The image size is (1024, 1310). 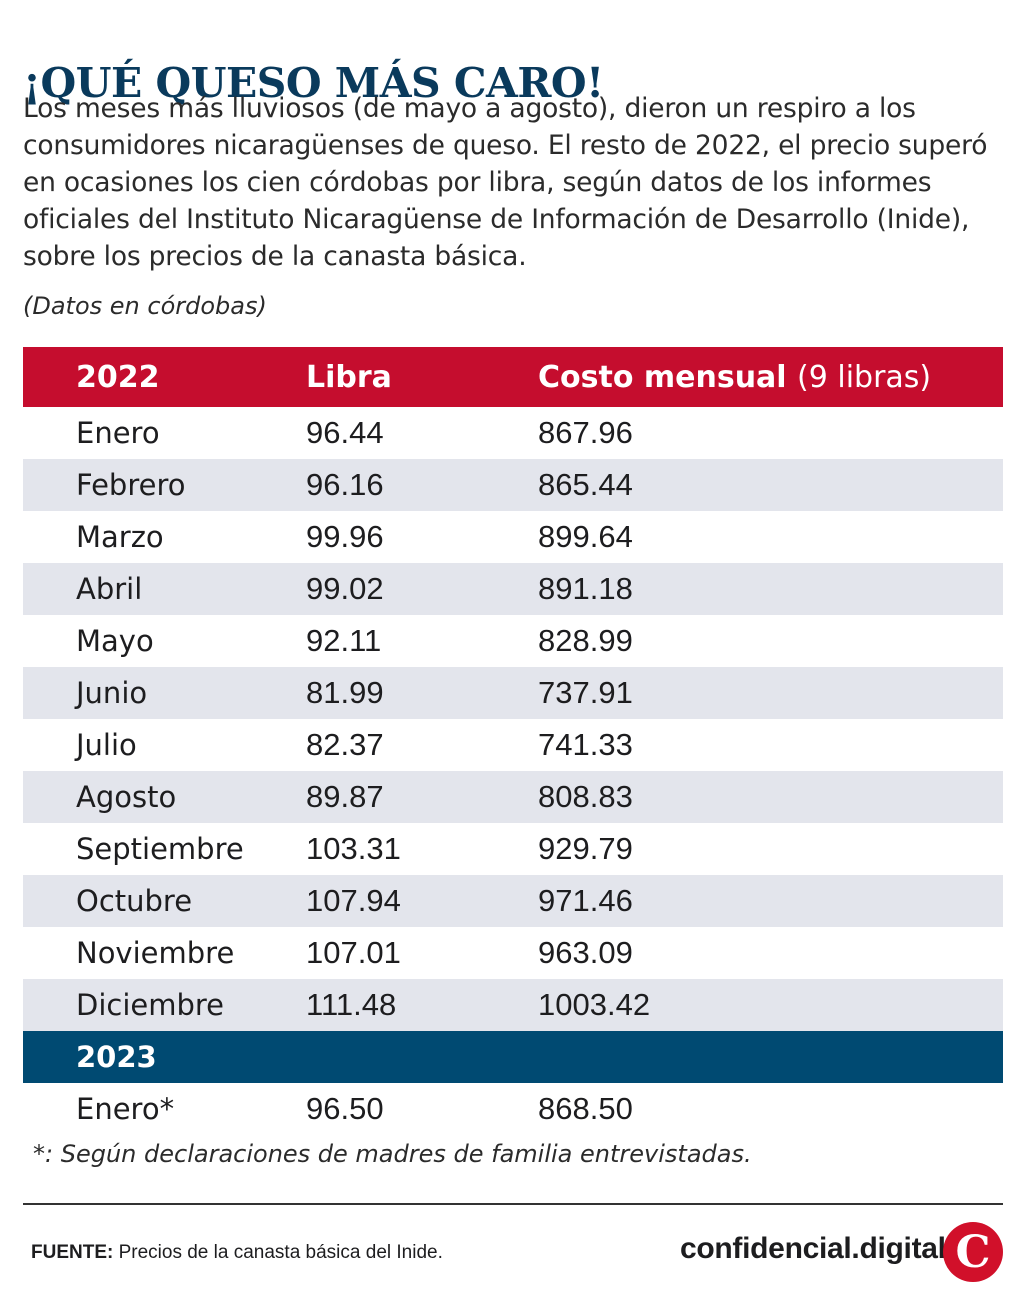 What do you see at coordinates (513, 1204) in the screenshot?
I see `divider` at bounding box center [513, 1204].